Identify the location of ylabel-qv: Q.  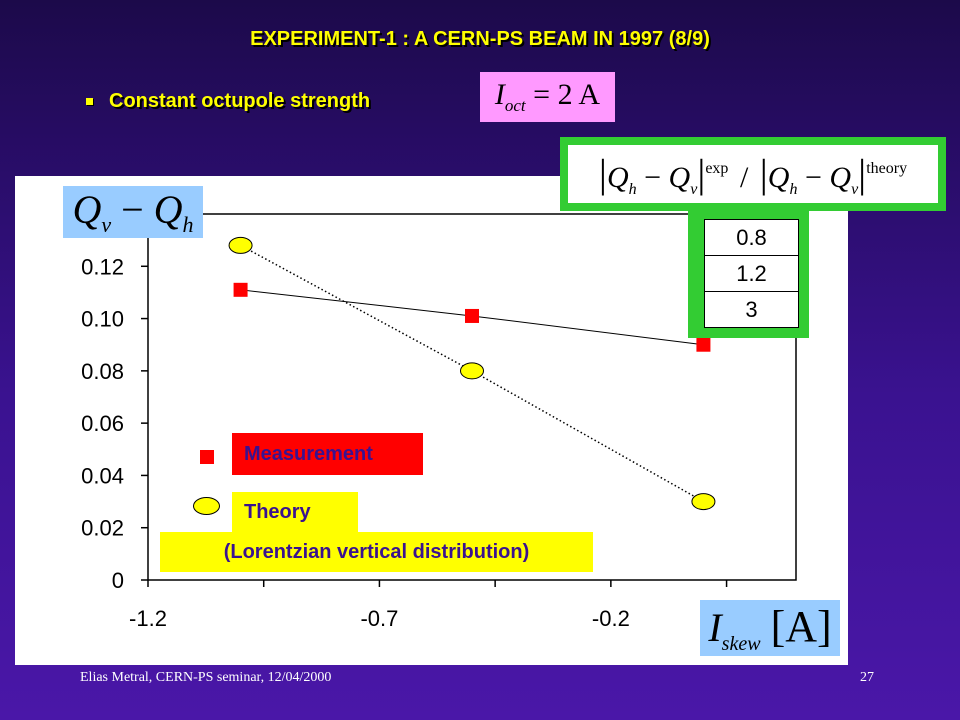
(87, 209).